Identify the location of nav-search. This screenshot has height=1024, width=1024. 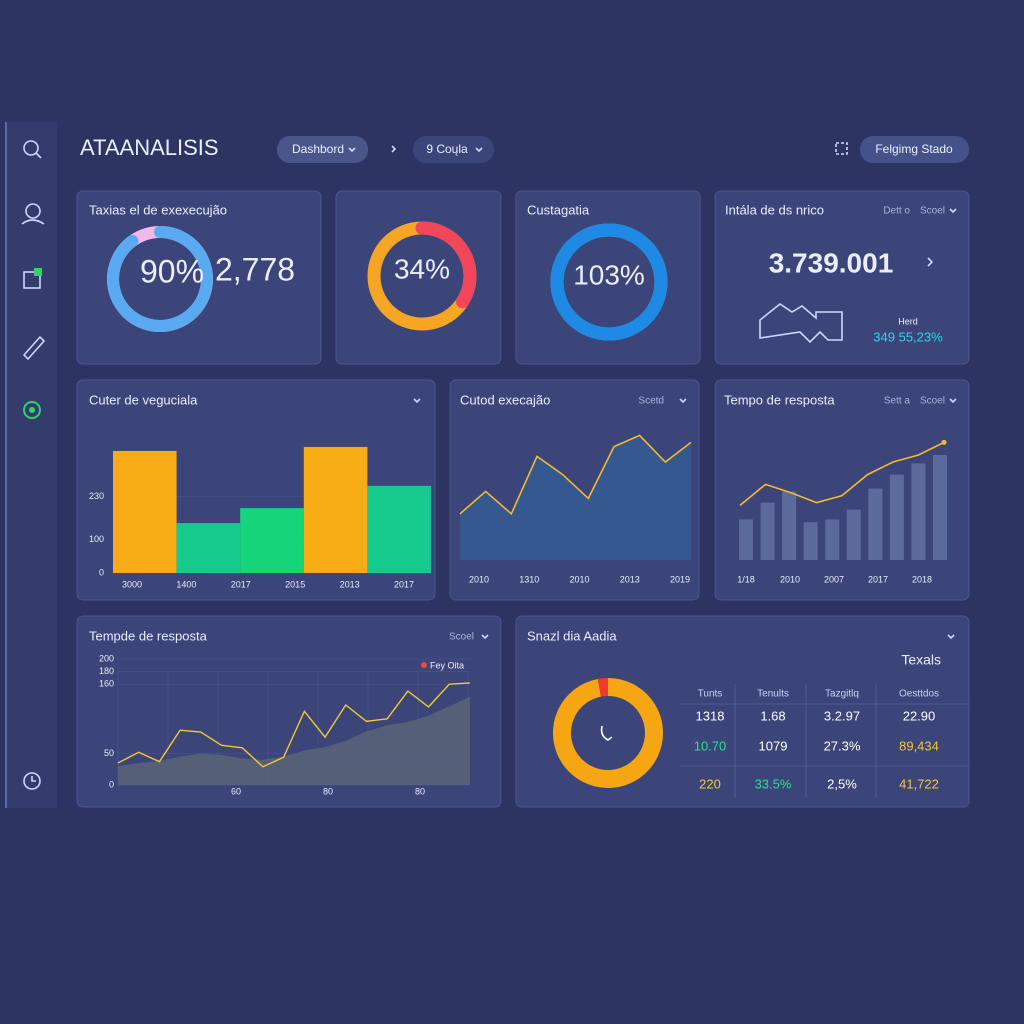
(32, 149).